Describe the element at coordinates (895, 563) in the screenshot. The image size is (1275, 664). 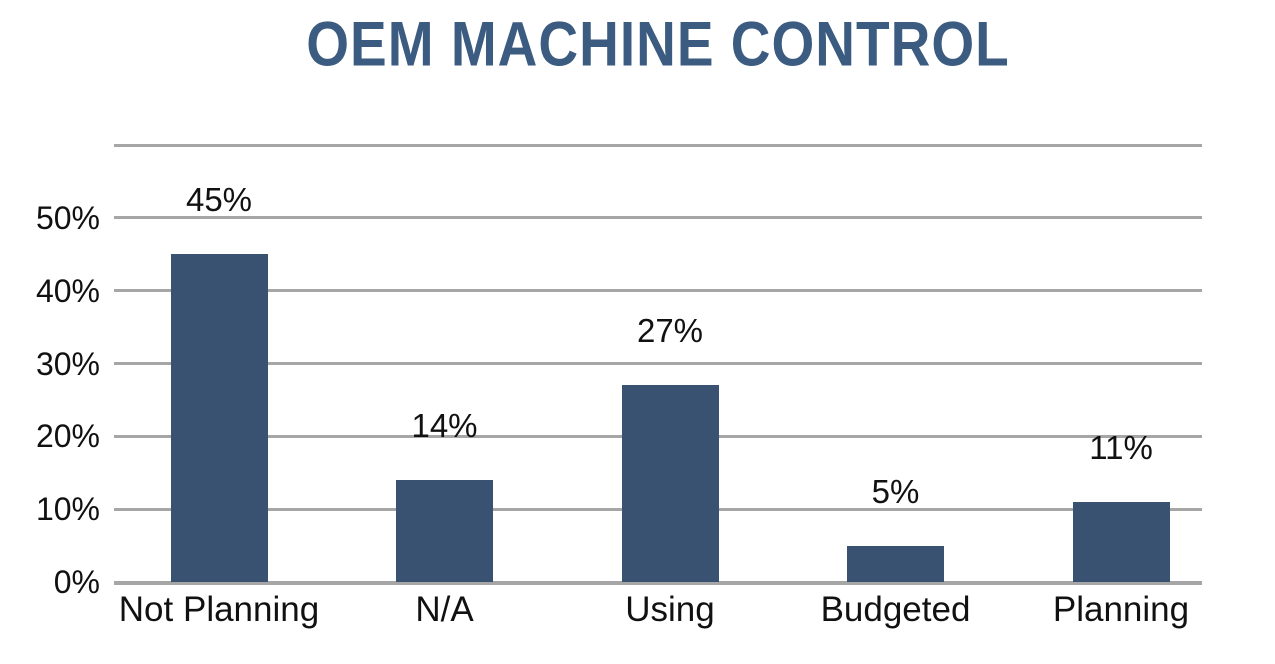
I see `bar-budgeted` at that location.